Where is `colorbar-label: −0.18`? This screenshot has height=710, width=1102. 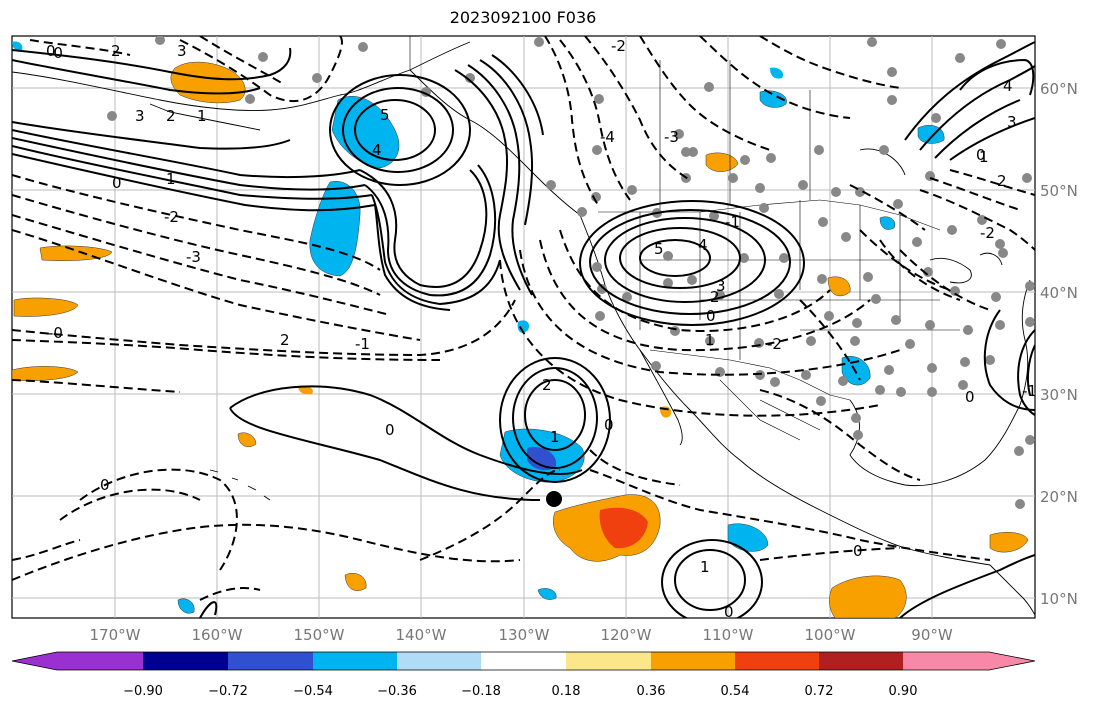
colorbar-label: −0.18 is located at coordinates (481, 691).